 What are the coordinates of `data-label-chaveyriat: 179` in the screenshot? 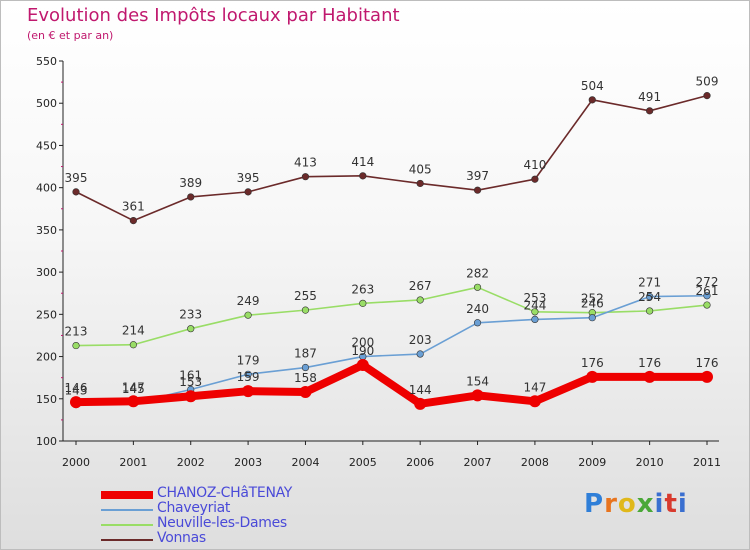 It's located at (248, 360).